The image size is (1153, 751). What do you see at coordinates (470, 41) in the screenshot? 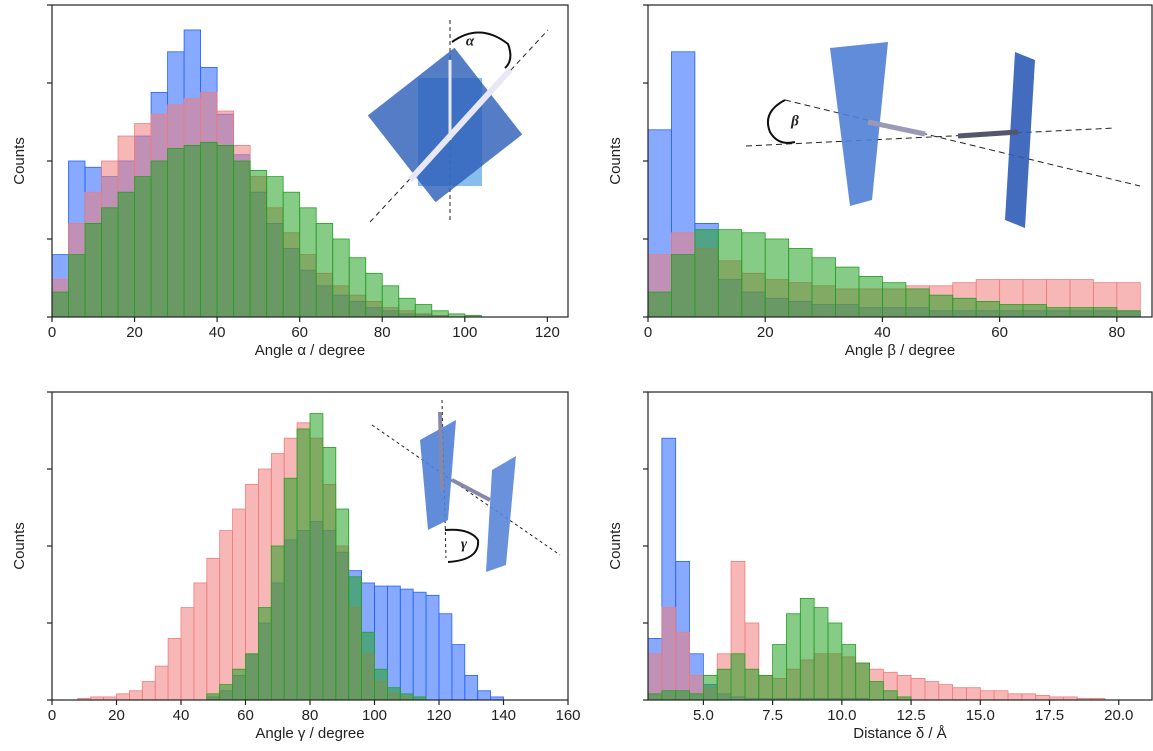
I see `annotation: α` at bounding box center [470, 41].